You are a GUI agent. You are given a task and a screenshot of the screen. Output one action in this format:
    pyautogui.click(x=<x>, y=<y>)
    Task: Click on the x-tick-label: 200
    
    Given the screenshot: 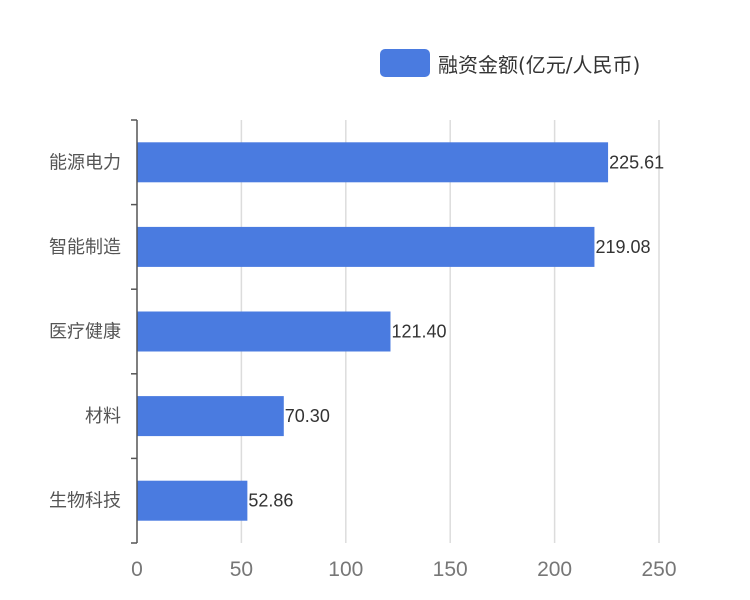 What is the action you would take?
    pyautogui.click(x=554, y=569)
    